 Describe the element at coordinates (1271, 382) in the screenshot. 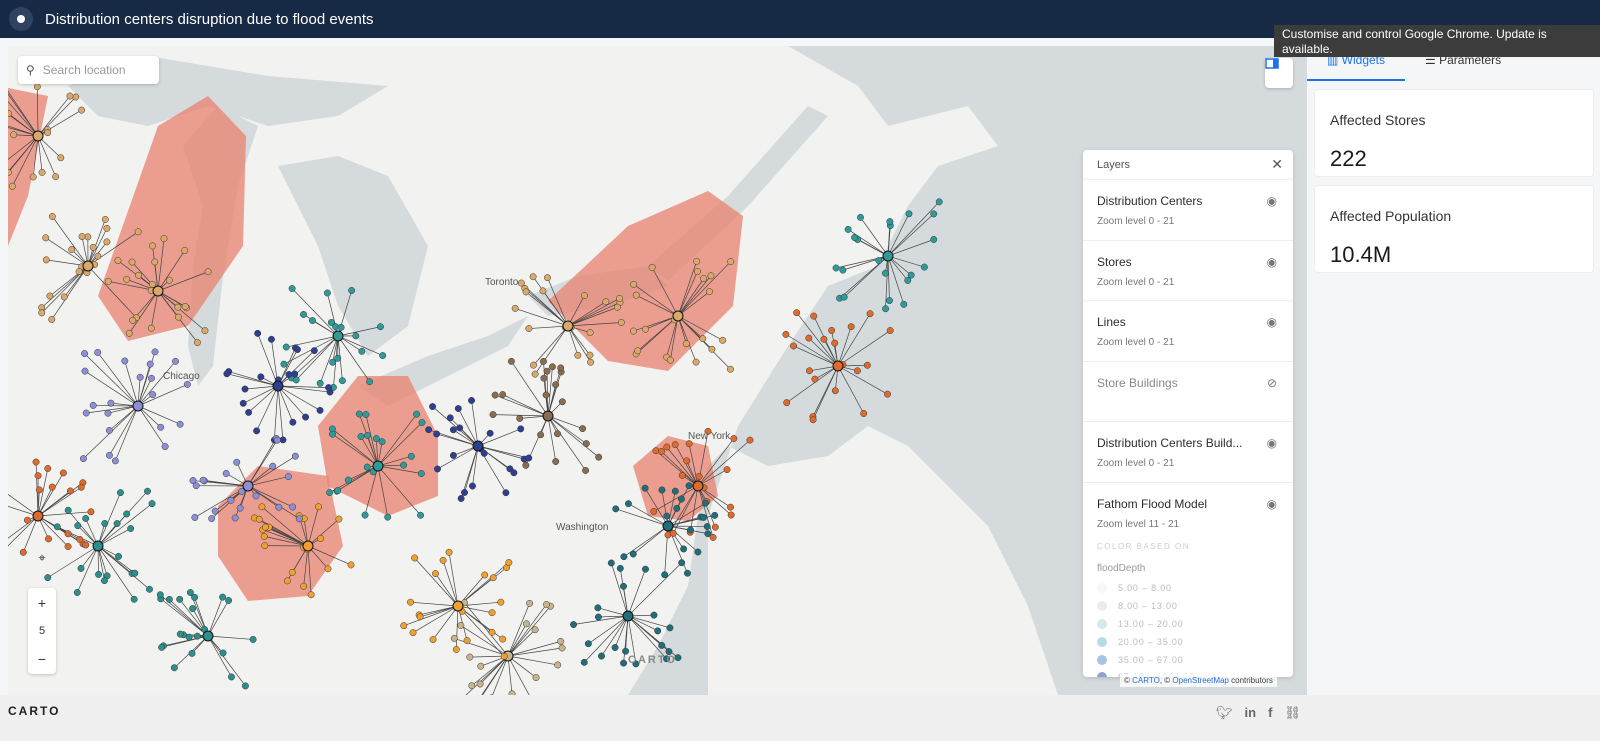

I see `eye-off-icon: ⊘` at that location.